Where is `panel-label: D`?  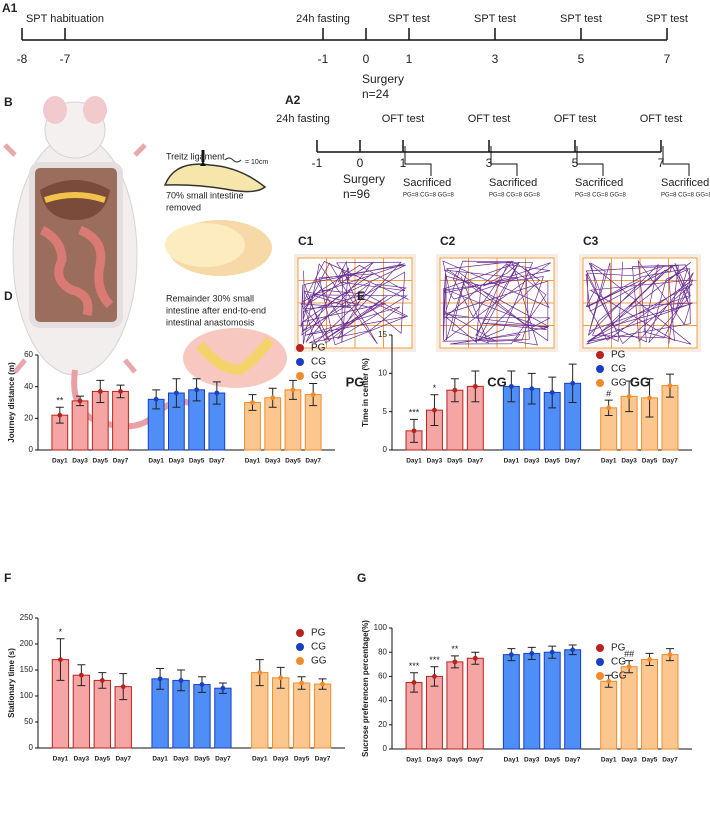
panel-label: D is located at coordinates (8, 296).